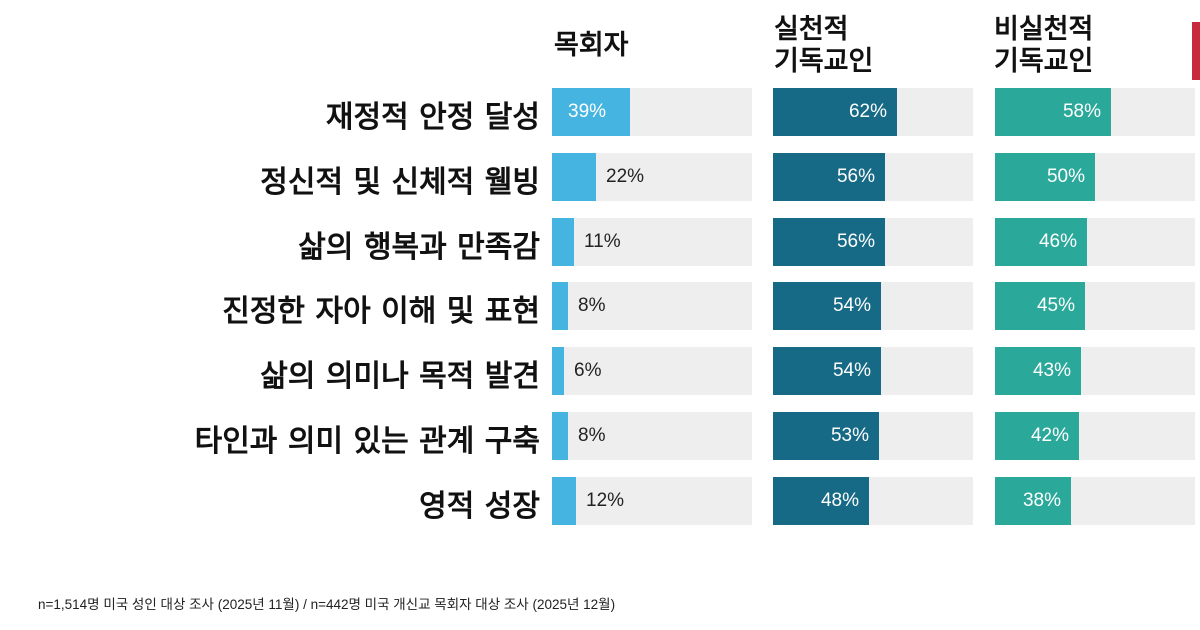 The width and height of the screenshot is (1200, 630). I want to click on value-label: 53%, so click(849, 435).